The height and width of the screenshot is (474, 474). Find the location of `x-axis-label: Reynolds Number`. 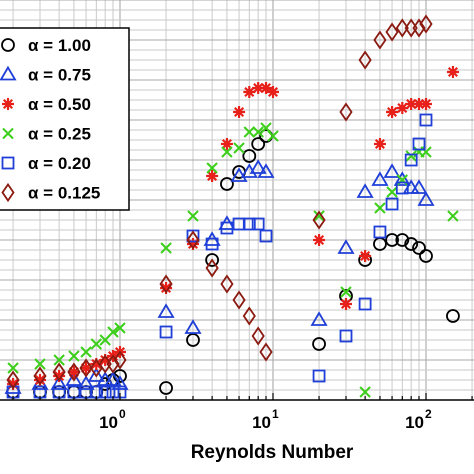

x-axis-label: Reynolds Number is located at coordinates (272, 452).